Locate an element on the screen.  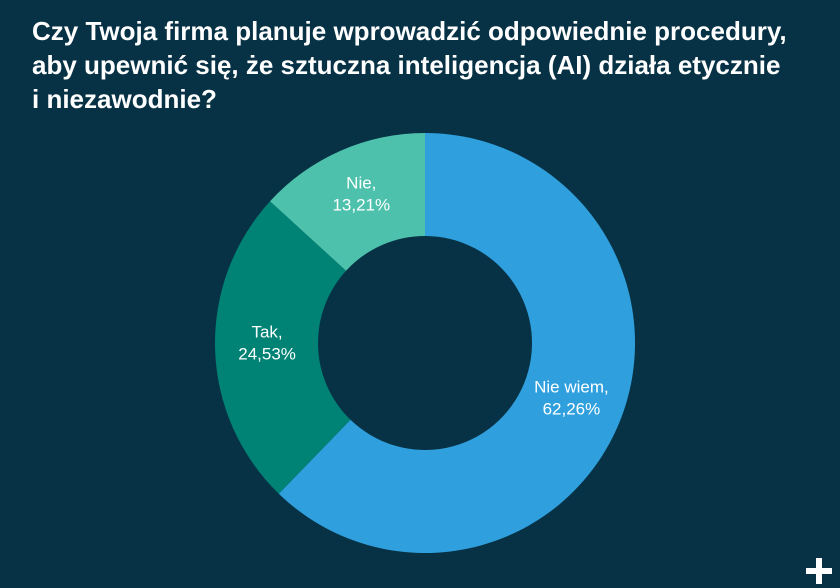
slice-label-value-2: 13,21% is located at coordinates (361, 204).